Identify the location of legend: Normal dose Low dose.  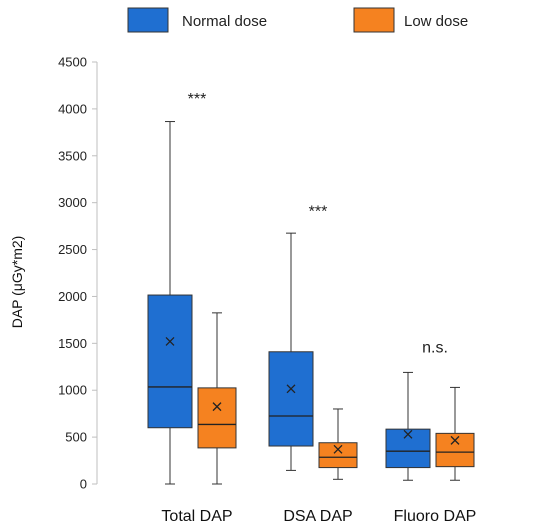
(297, 20).